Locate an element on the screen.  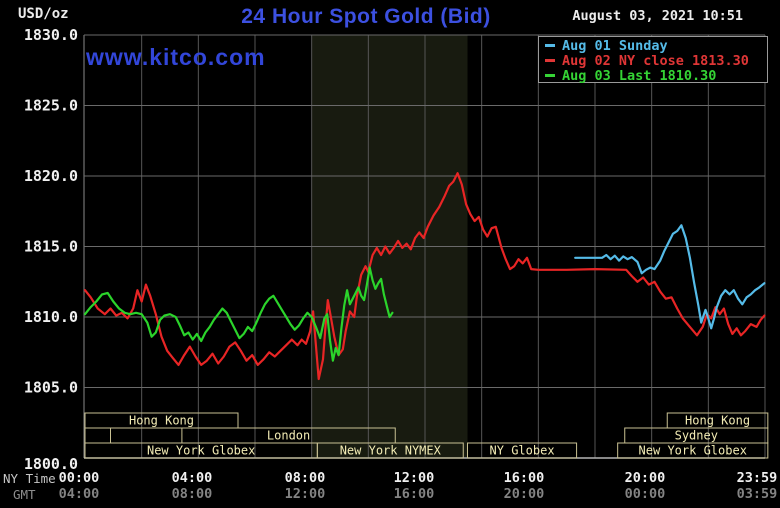
y-tick-label: 1825.0 is located at coordinates (51, 106).